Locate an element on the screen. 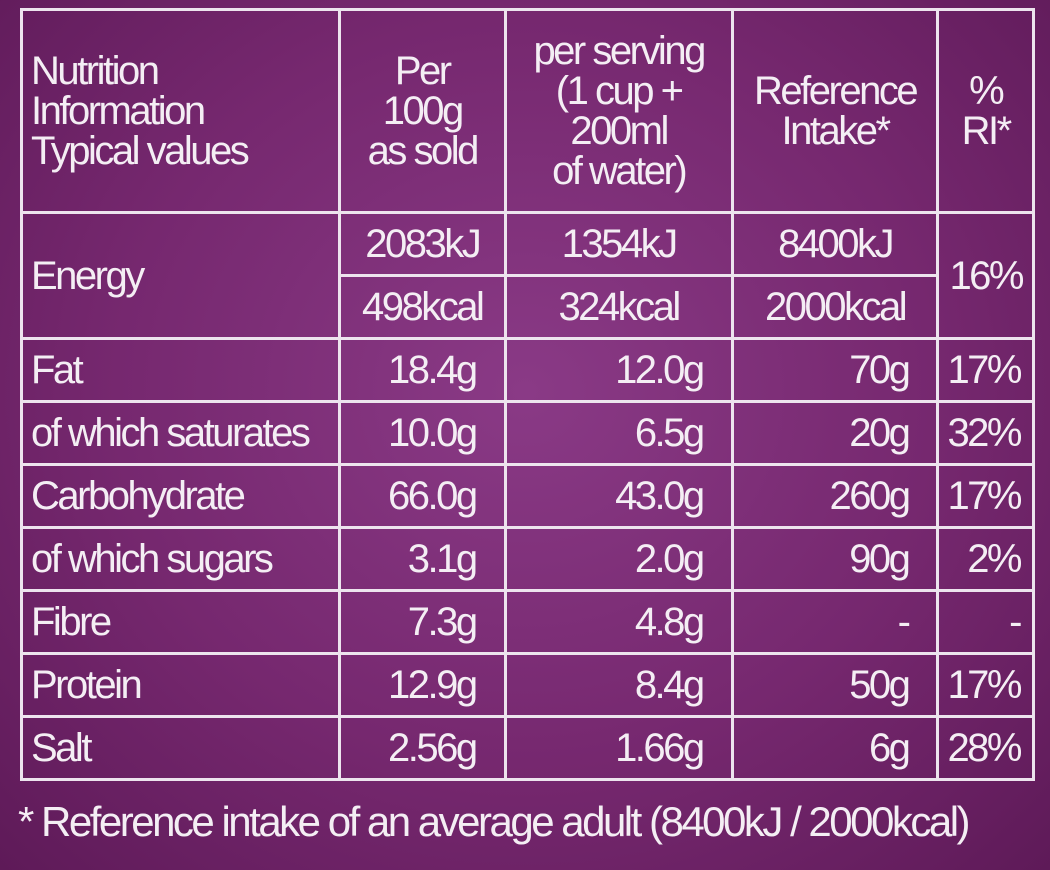 Image resolution: width=1050 pixels, height=870 pixels. per-100g-value: 10.0g is located at coordinates (422, 433).